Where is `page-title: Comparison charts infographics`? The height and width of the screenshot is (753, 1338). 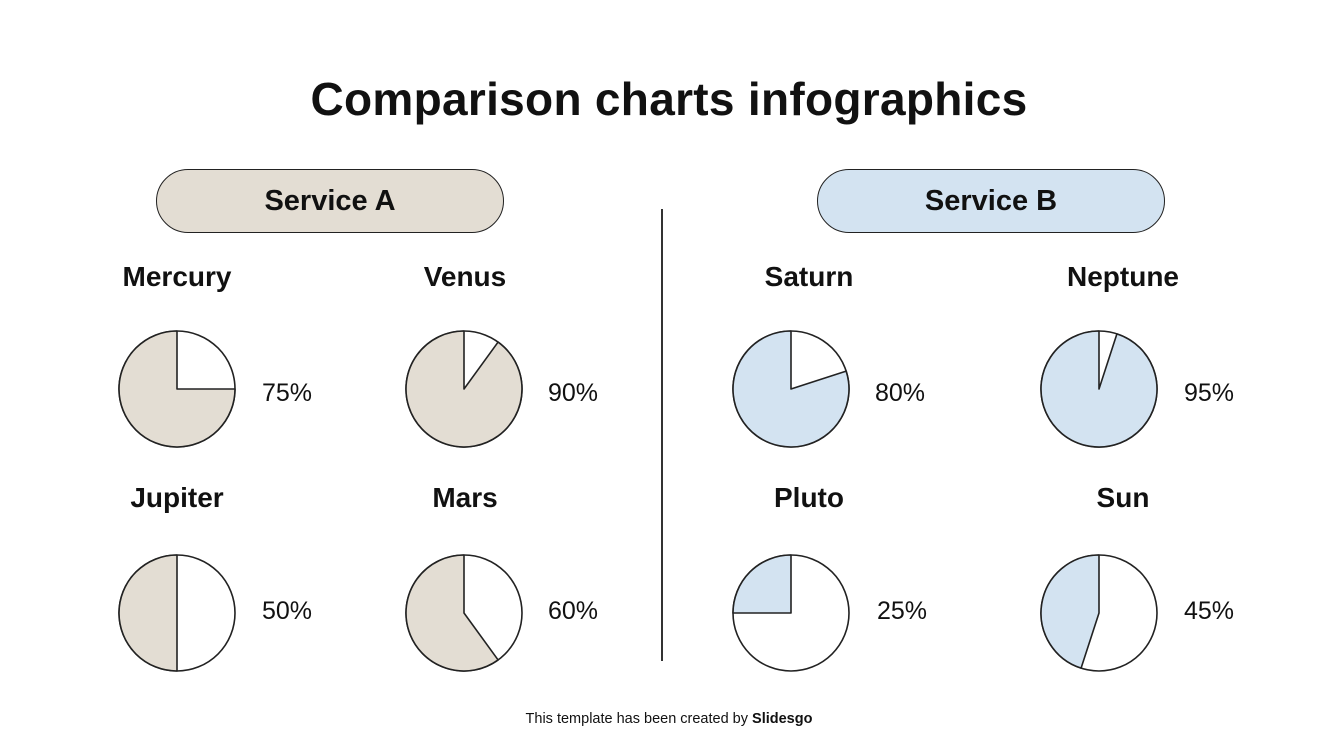
page-title: Comparison charts infographics is located at coordinates (669, 99).